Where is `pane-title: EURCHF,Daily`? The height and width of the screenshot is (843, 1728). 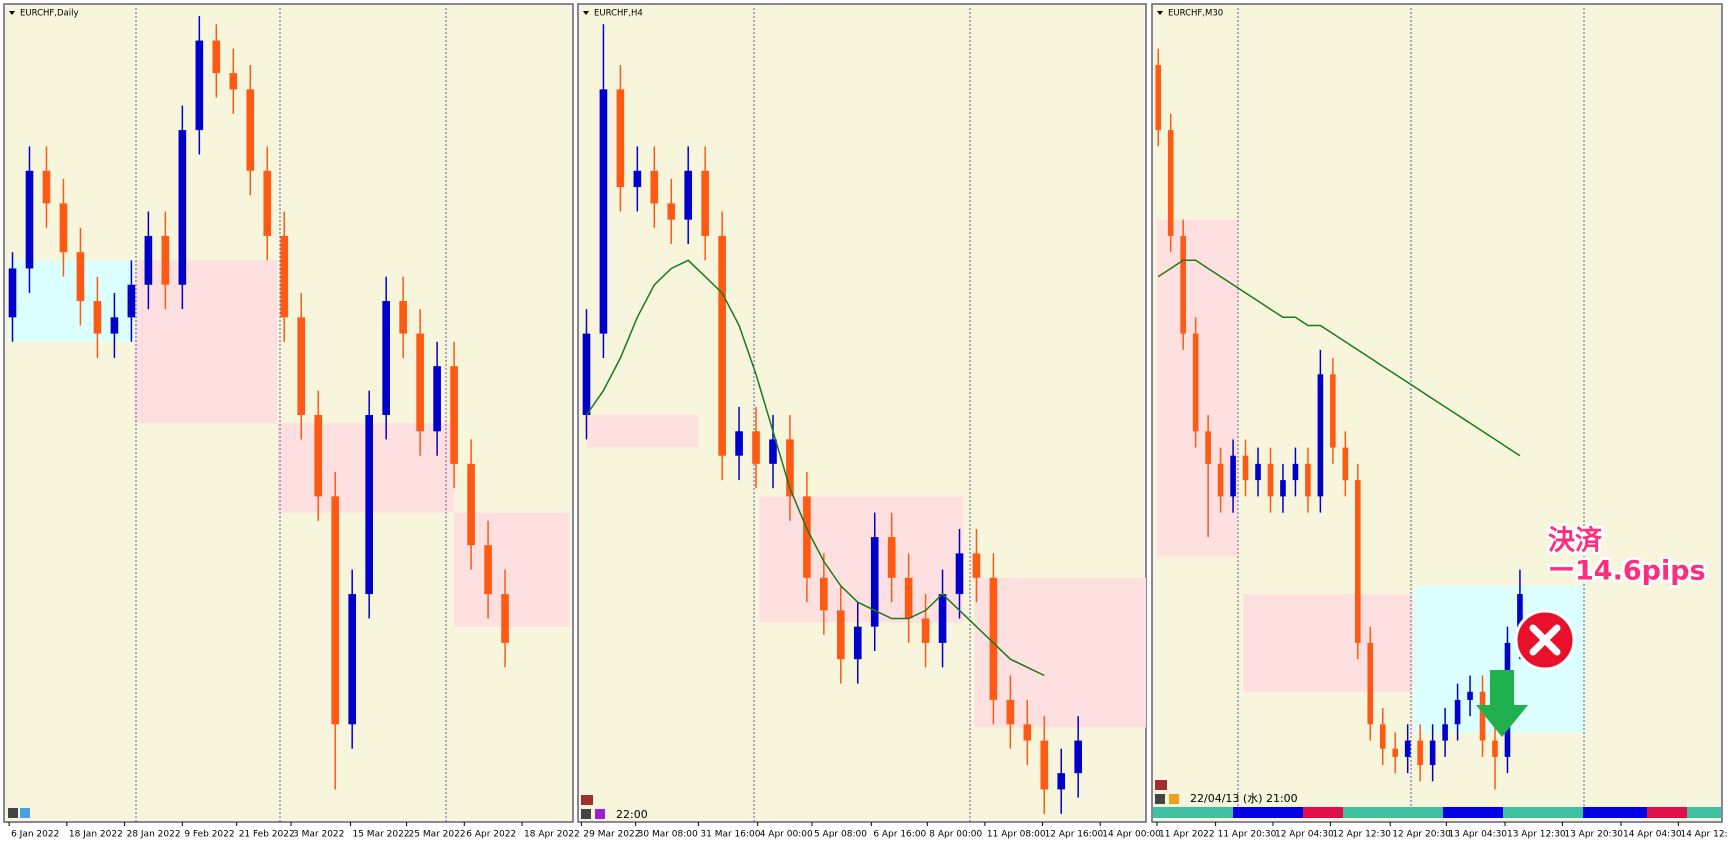
pane-title: EURCHF,Daily is located at coordinates (49, 14).